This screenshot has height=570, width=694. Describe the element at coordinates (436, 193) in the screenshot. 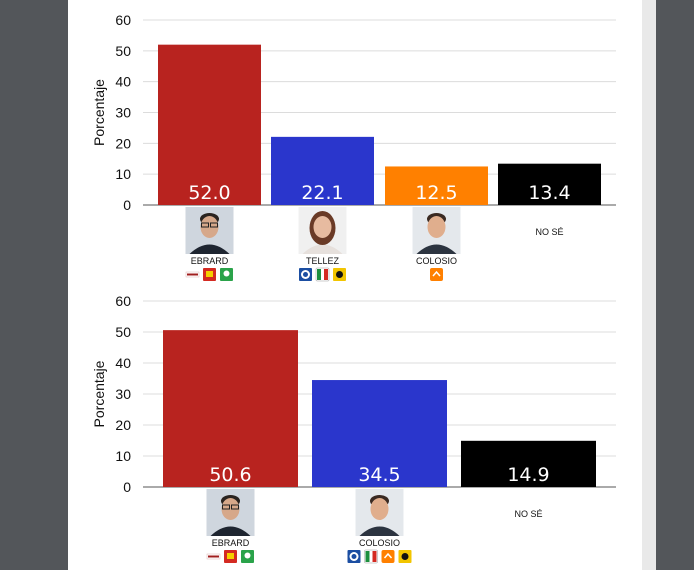

I see `bar-value-label: 12.5` at that location.